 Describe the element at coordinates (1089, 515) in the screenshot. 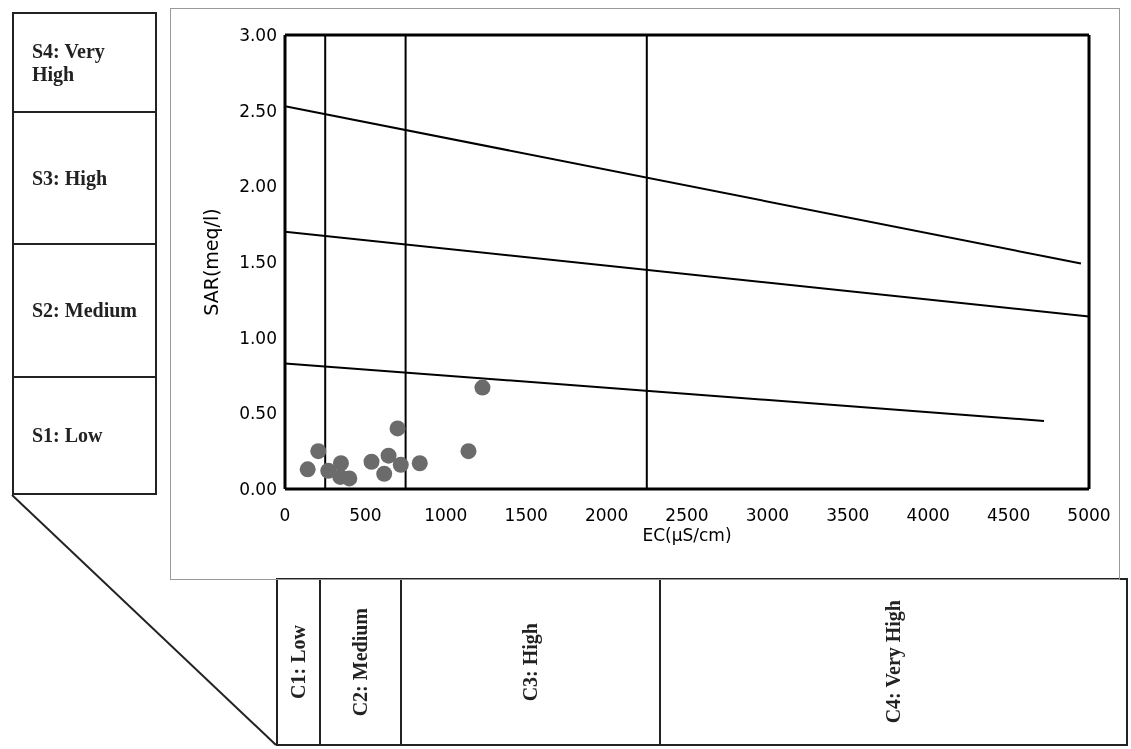

I see `x-tick-label: 5000` at that location.